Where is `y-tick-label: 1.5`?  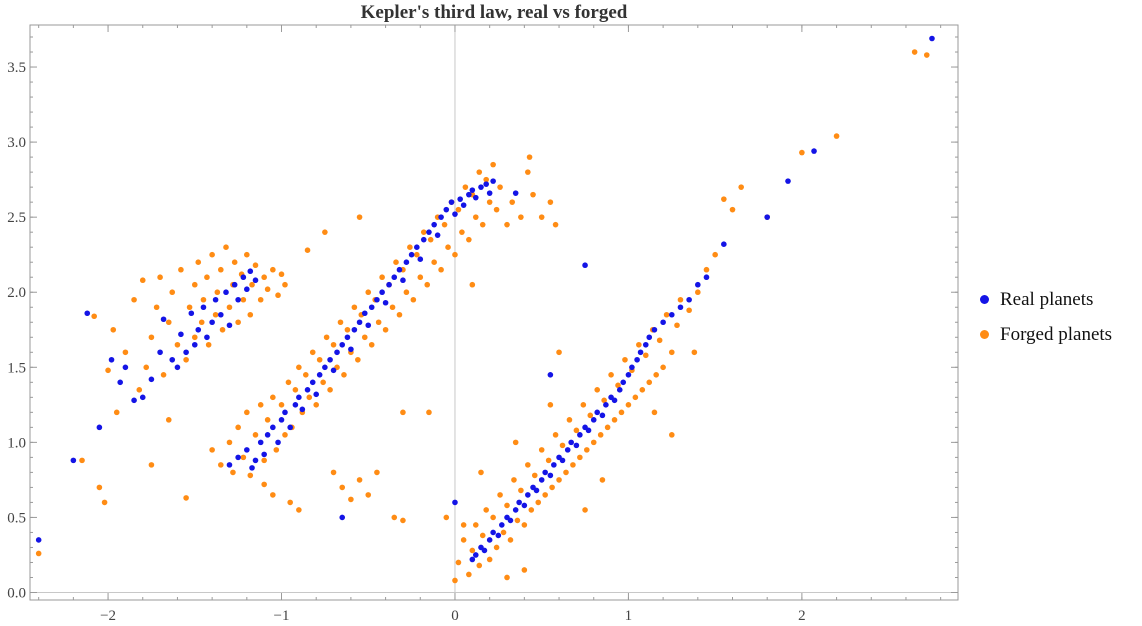
y-tick-label: 1.5 is located at coordinates (16, 368).